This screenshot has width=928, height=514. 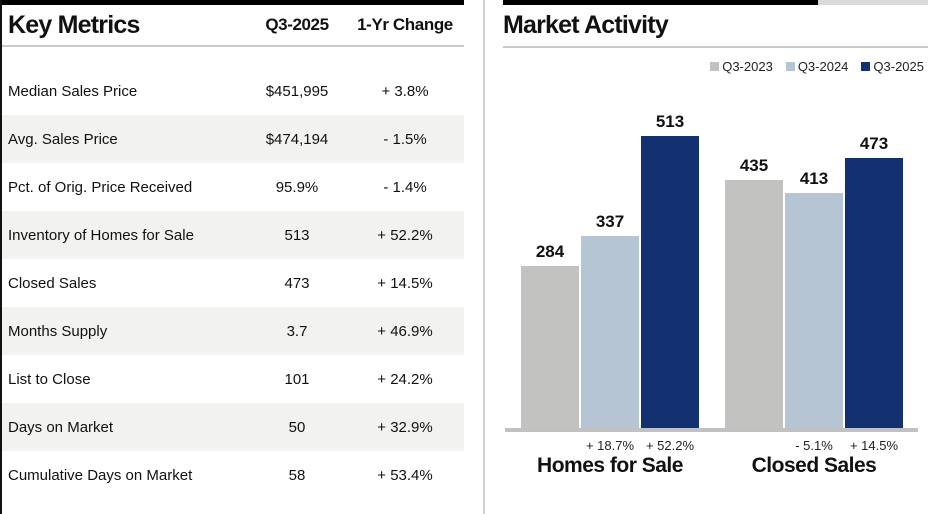 What do you see at coordinates (670, 282) in the screenshot?
I see `bar-q3-2025-homes-for-sale` at bounding box center [670, 282].